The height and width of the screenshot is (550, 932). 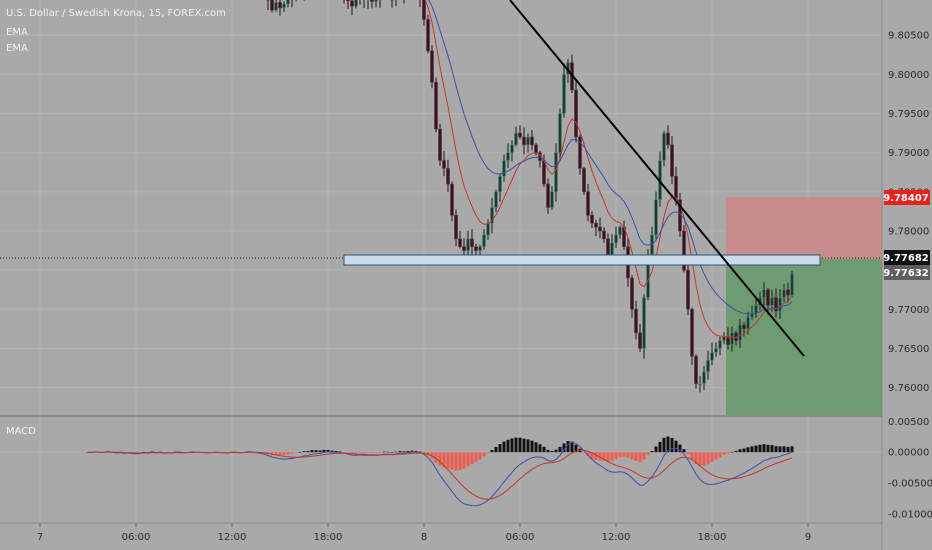 What do you see at coordinates (910, 469) in the screenshot?
I see `macd-axis: 0.00500 0.00000 -0.00500 -0.01000` at bounding box center [910, 469].